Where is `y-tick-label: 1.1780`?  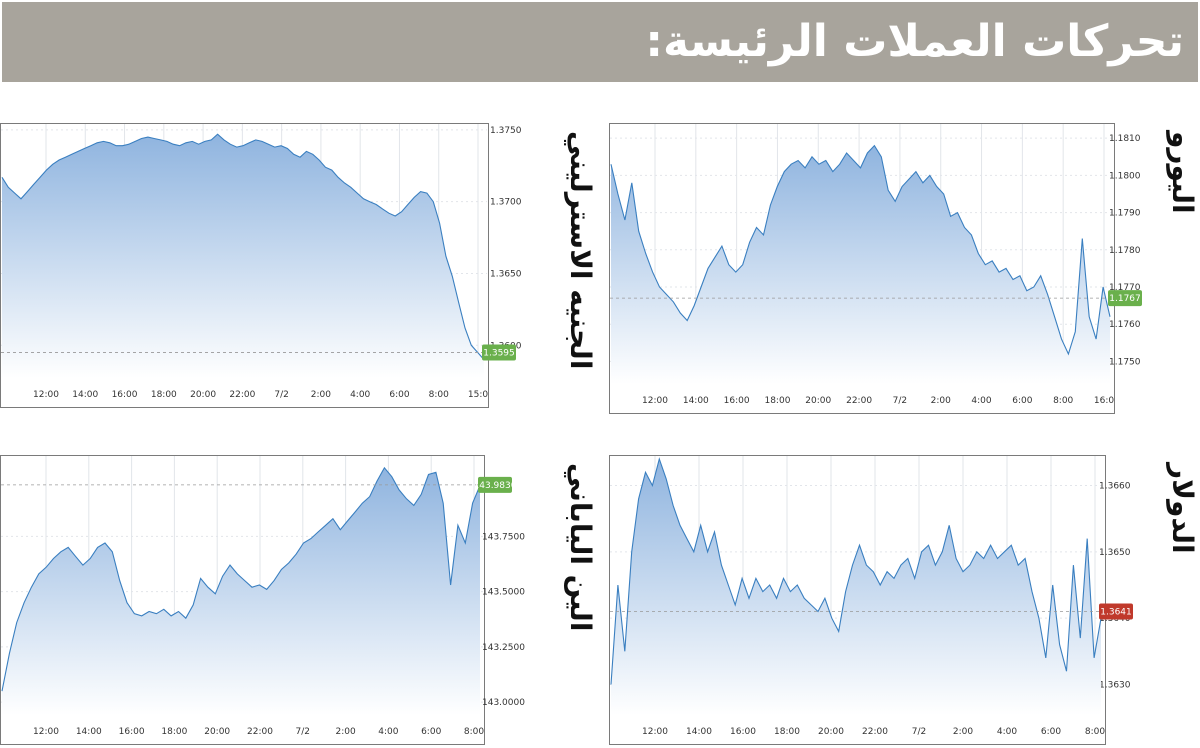
y-tick-label: 1.1780 is located at coordinates (1125, 251).